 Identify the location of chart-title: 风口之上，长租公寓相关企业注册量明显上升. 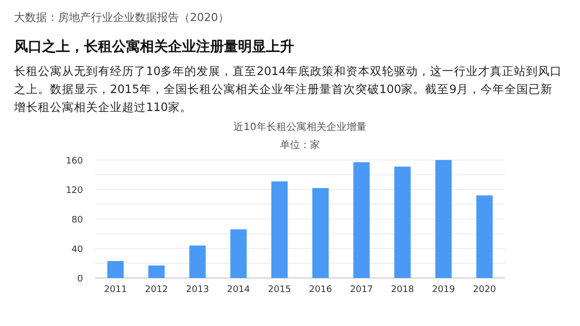
(154, 47).